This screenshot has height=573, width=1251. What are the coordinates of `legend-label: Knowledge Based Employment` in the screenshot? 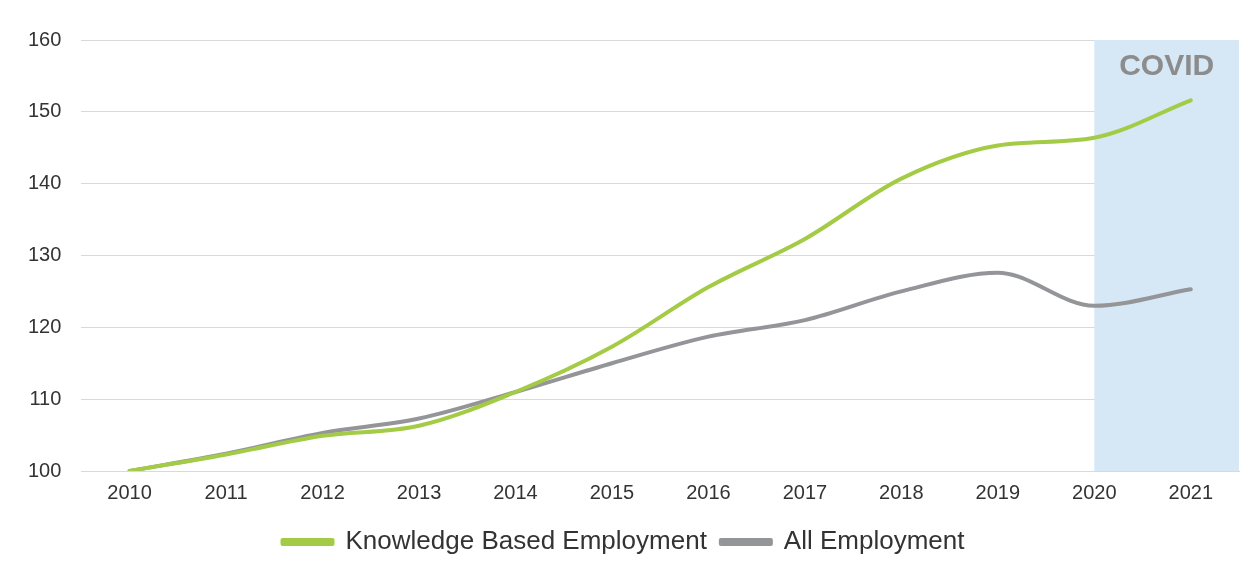 It's located at (526, 540).